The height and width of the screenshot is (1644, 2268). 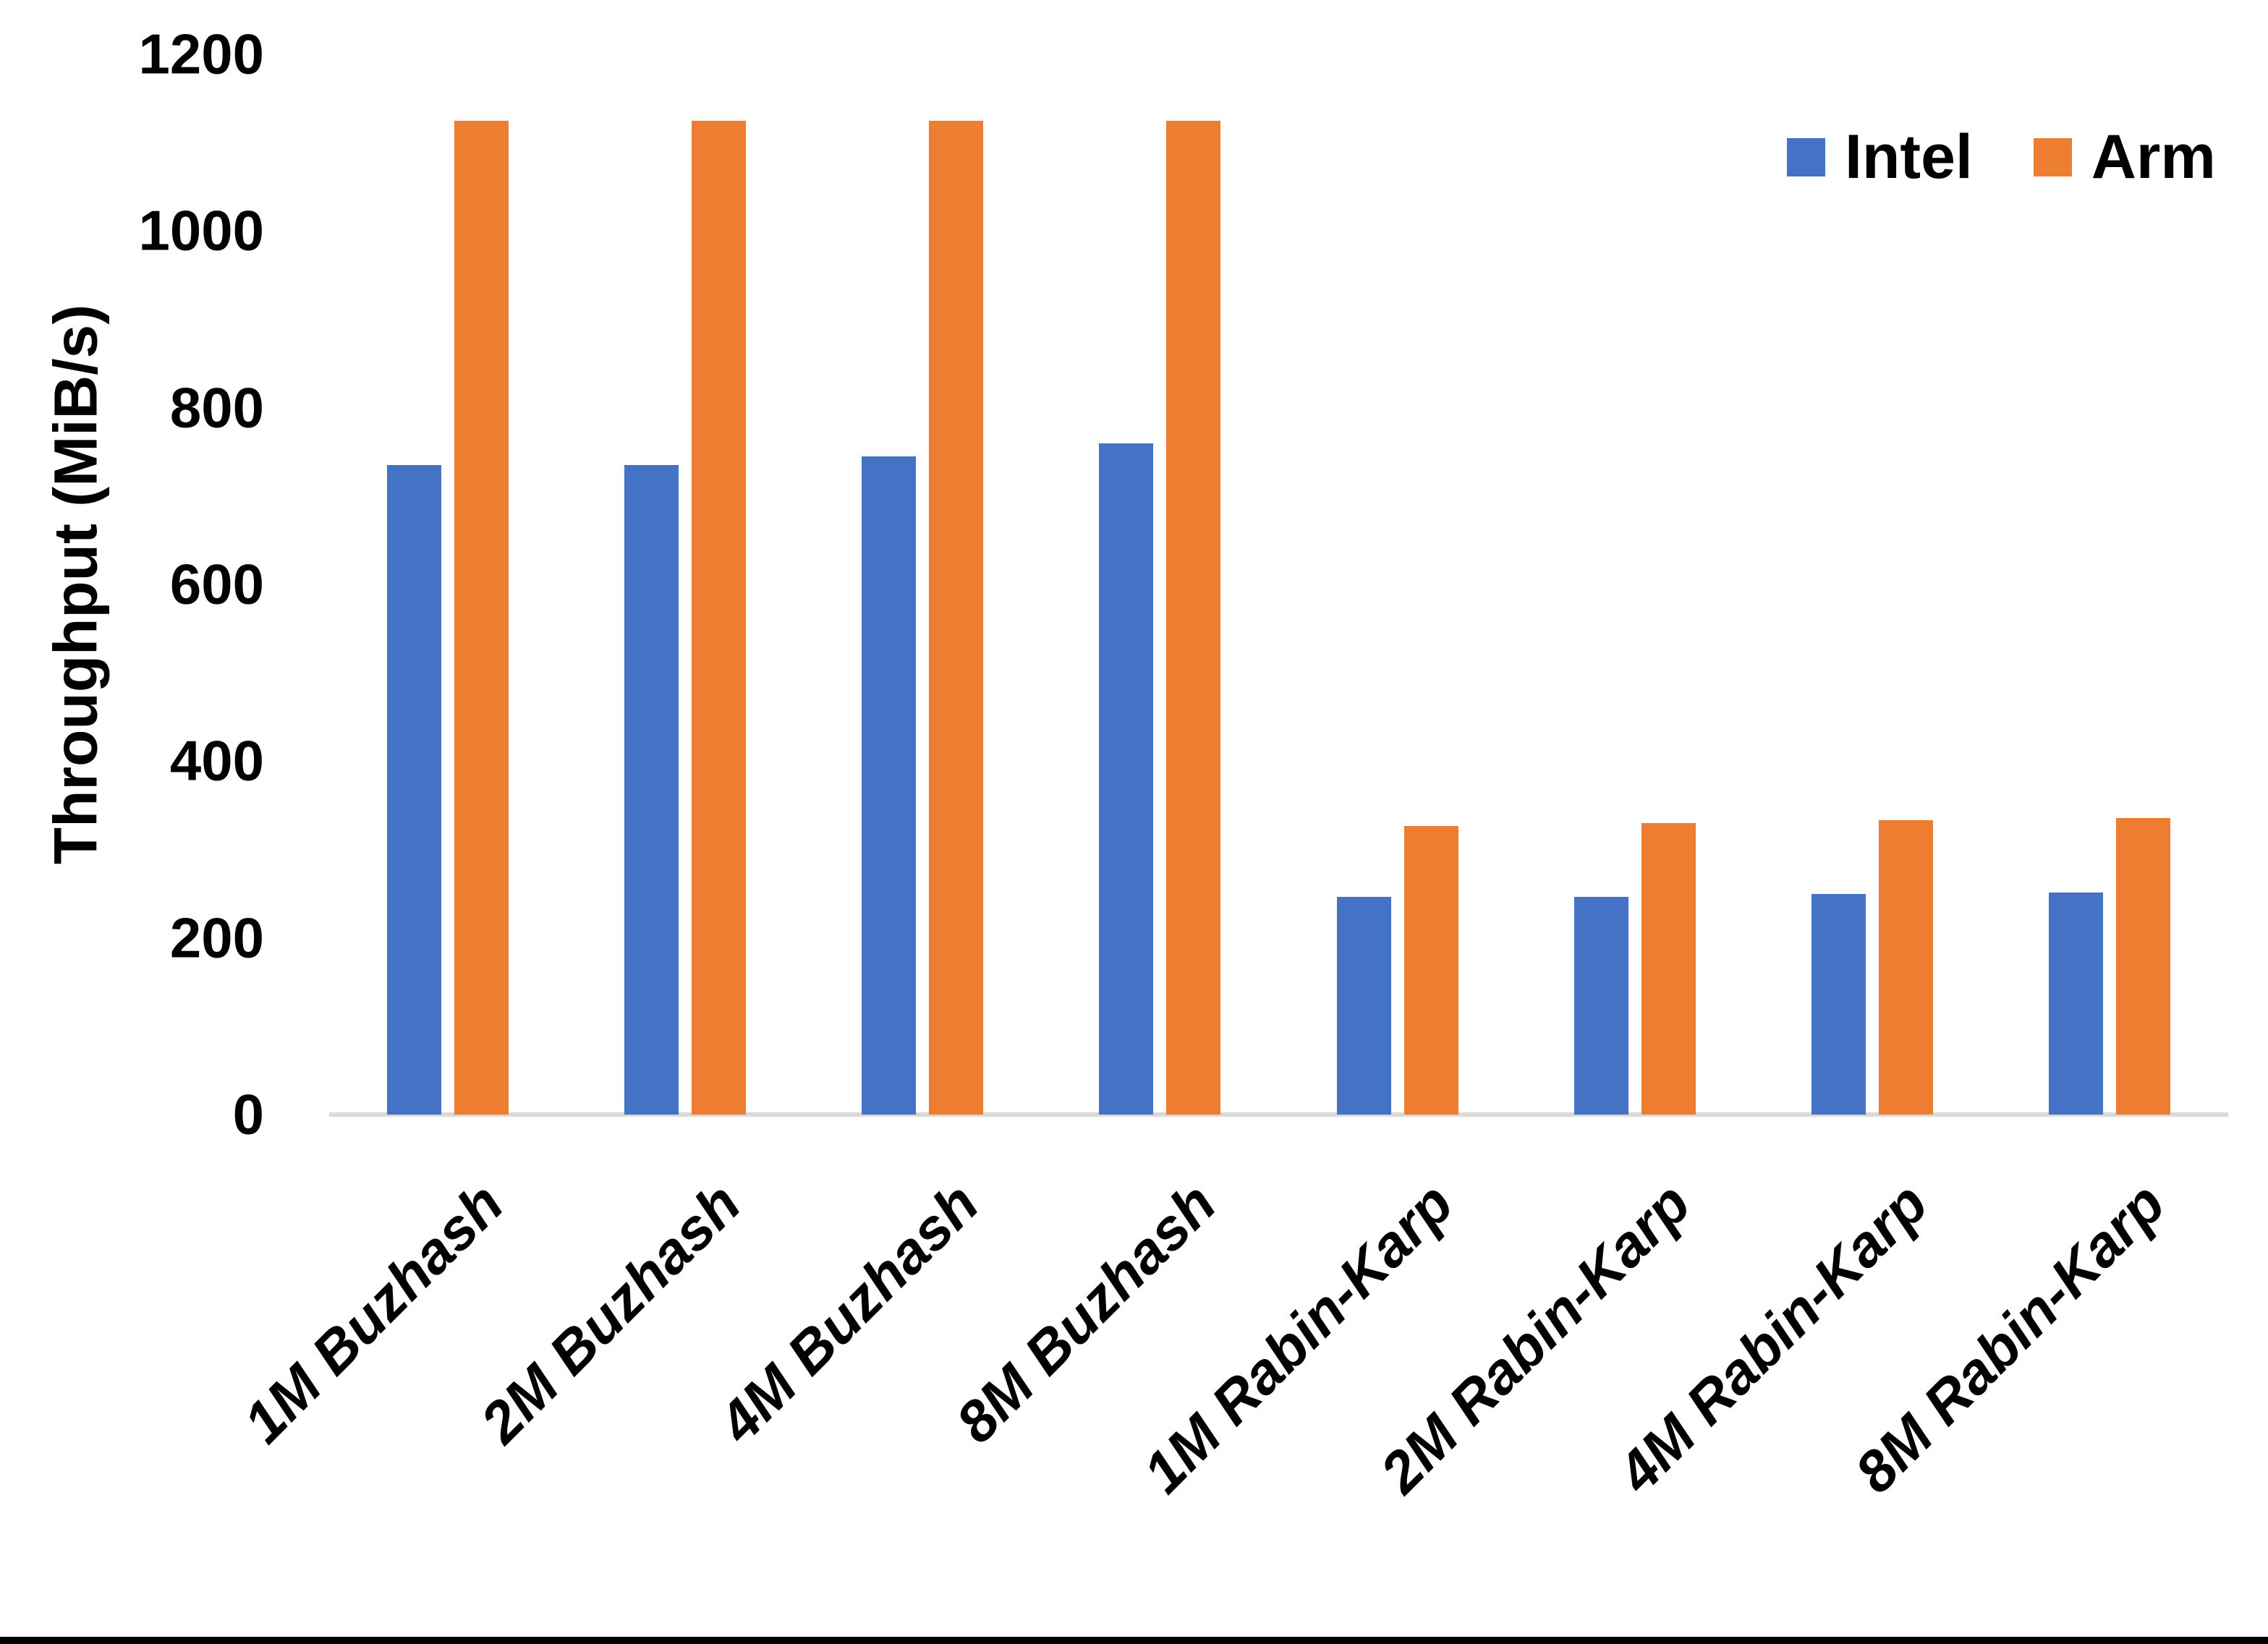 I want to click on y-tick-label-400: 400, so click(x=216, y=760).